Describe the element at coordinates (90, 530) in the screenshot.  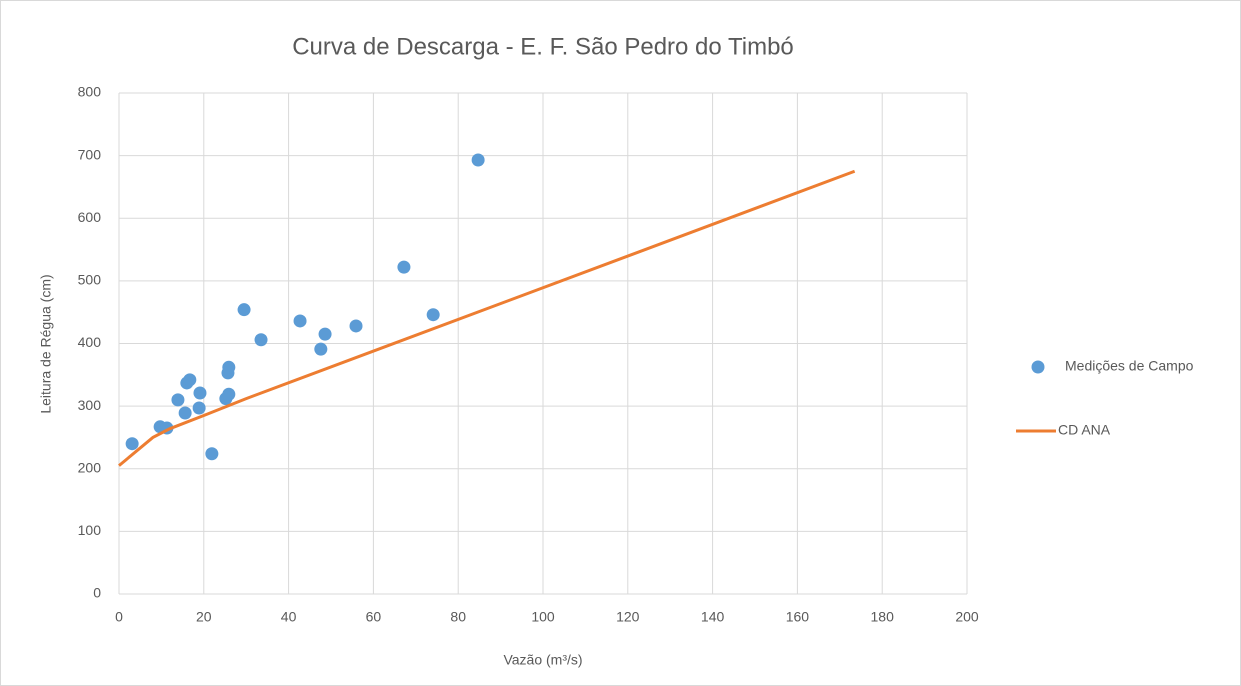
I see `y-tick-label: 100` at that location.